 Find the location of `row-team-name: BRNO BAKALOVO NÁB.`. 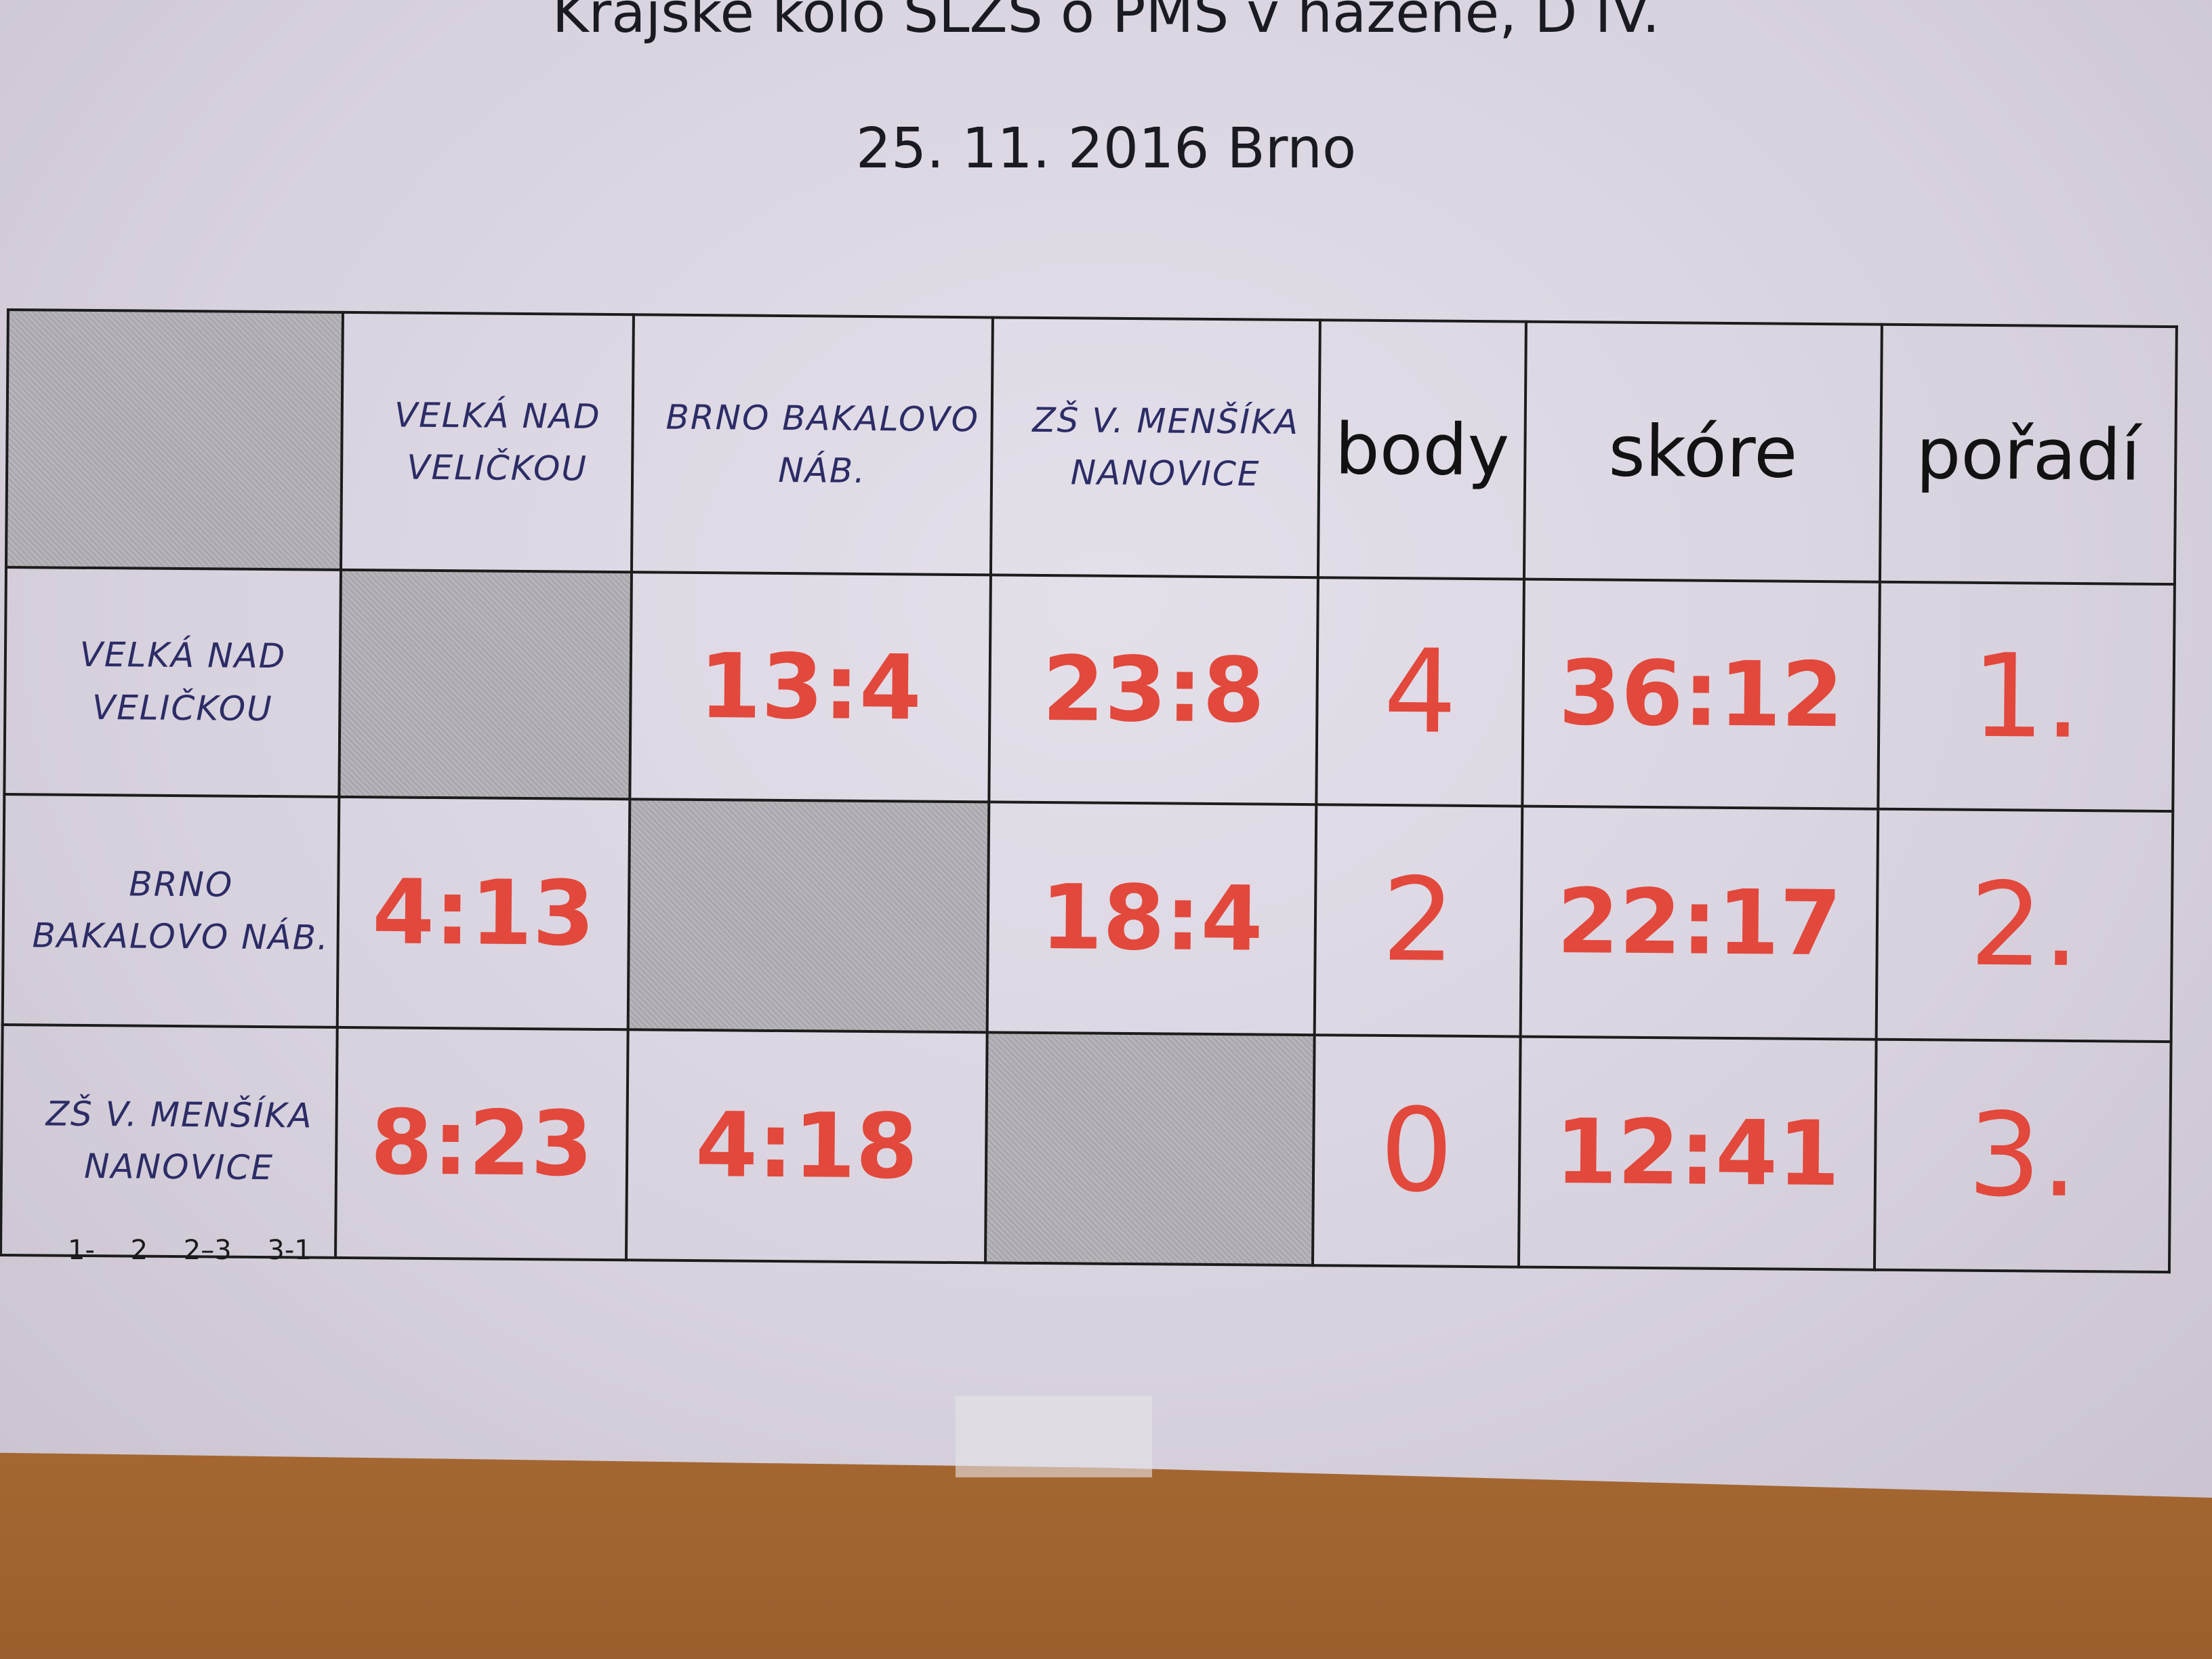

row-team-name: BRNO BAKALOVO NÁB. is located at coordinates (171, 910).